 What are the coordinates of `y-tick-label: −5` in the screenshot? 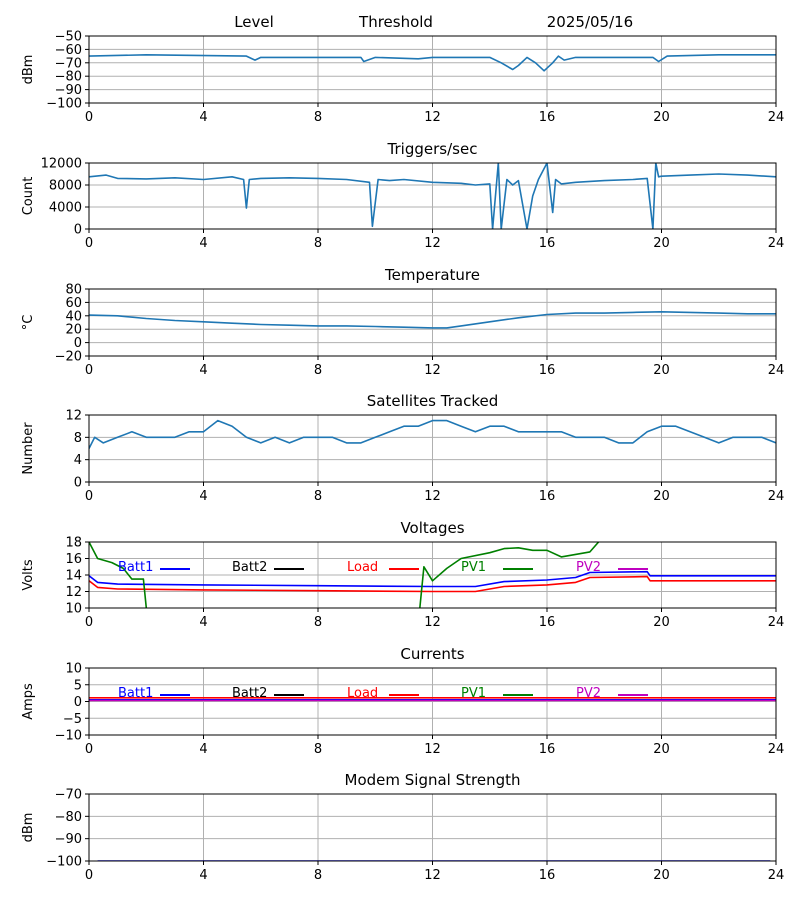 It's located at (72, 719).